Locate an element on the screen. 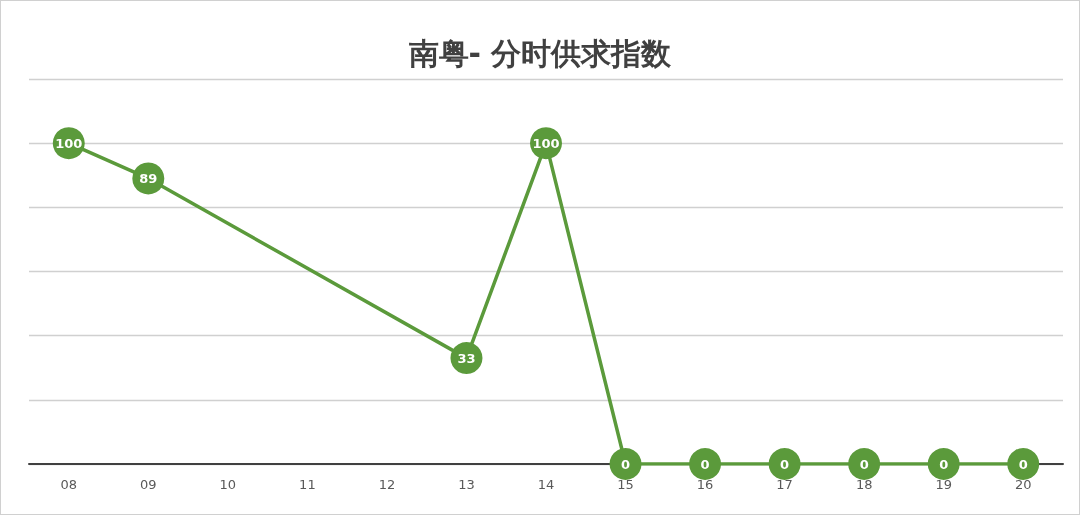 Image resolution: width=1080 pixels, height=515 pixels. data-label: 89 is located at coordinates (148, 178).